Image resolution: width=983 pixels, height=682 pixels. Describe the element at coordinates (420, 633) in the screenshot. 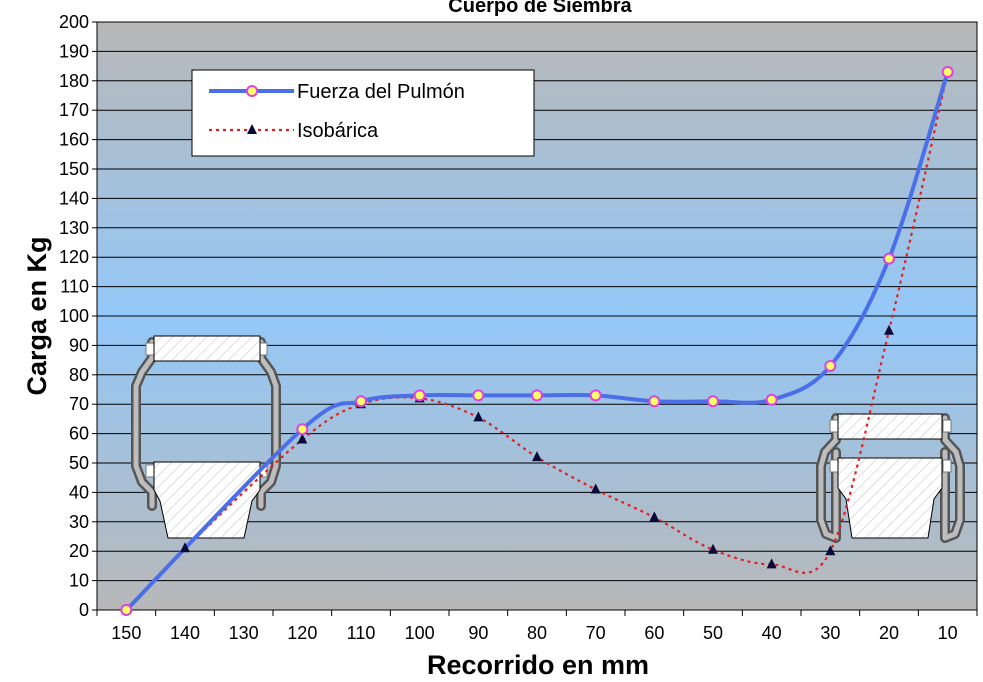

I see `x-tick-label: 100` at that location.